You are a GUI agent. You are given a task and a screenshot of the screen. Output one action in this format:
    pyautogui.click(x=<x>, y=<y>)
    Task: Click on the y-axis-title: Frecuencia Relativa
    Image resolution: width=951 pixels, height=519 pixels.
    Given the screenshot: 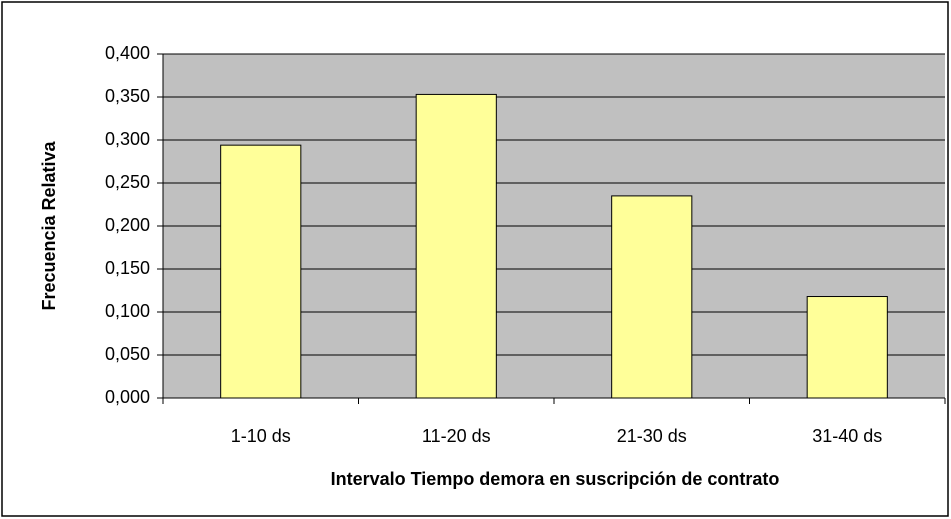 What is the action you would take?
    pyautogui.click(x=49, y=225)
    